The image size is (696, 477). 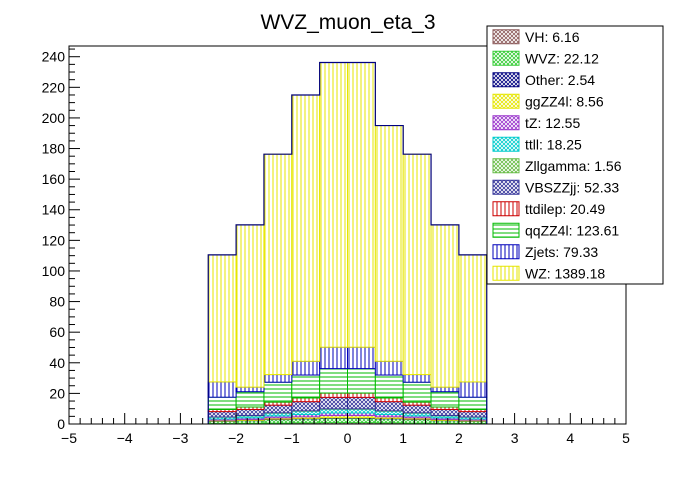 I want to click on y-tick-label: 40, so click(x=57, y=363).